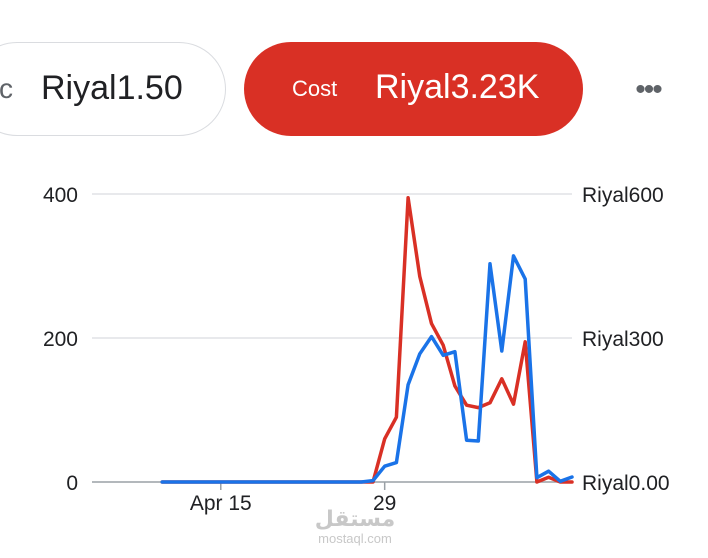  I want to click on cost-metric-label: Cost, so click(315, 88).